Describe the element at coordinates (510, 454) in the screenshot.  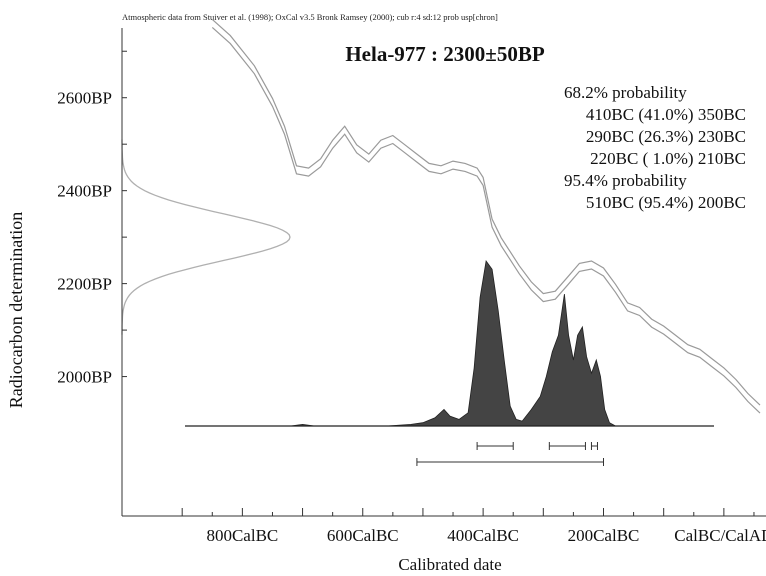
I see `range-bars-layer` at that location.